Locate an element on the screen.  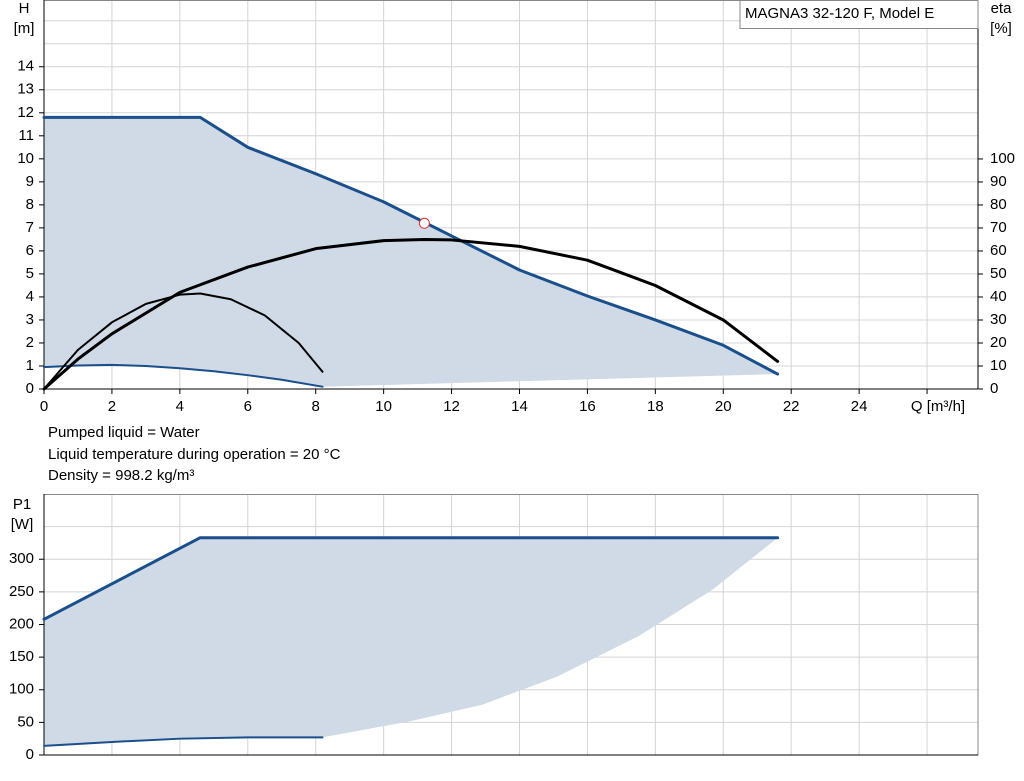
y-tick-label: 250 is located at coordinates (21, 591).